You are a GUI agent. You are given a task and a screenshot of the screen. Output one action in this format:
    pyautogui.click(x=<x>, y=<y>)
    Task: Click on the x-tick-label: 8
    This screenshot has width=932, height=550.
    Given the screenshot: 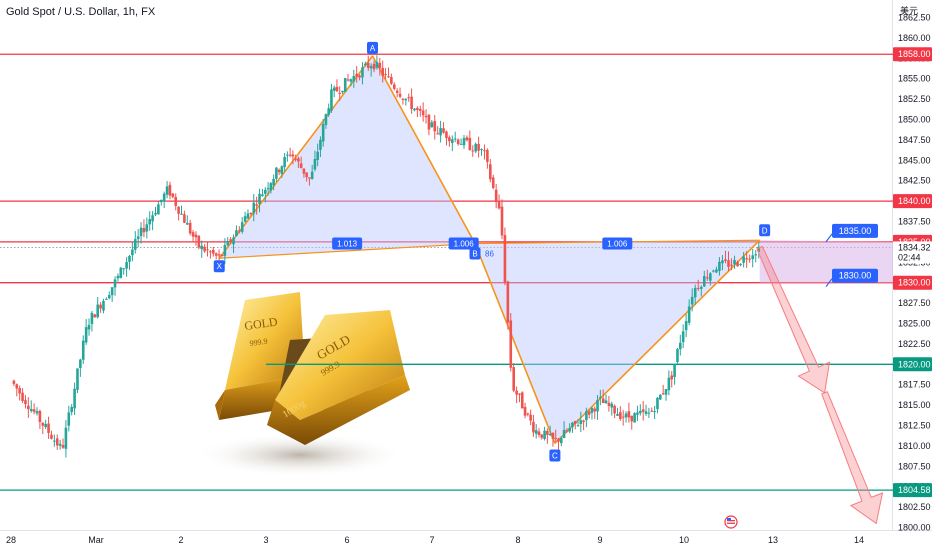 What is the action you would take?
    pyautogui.click(x=517, y=540)
    